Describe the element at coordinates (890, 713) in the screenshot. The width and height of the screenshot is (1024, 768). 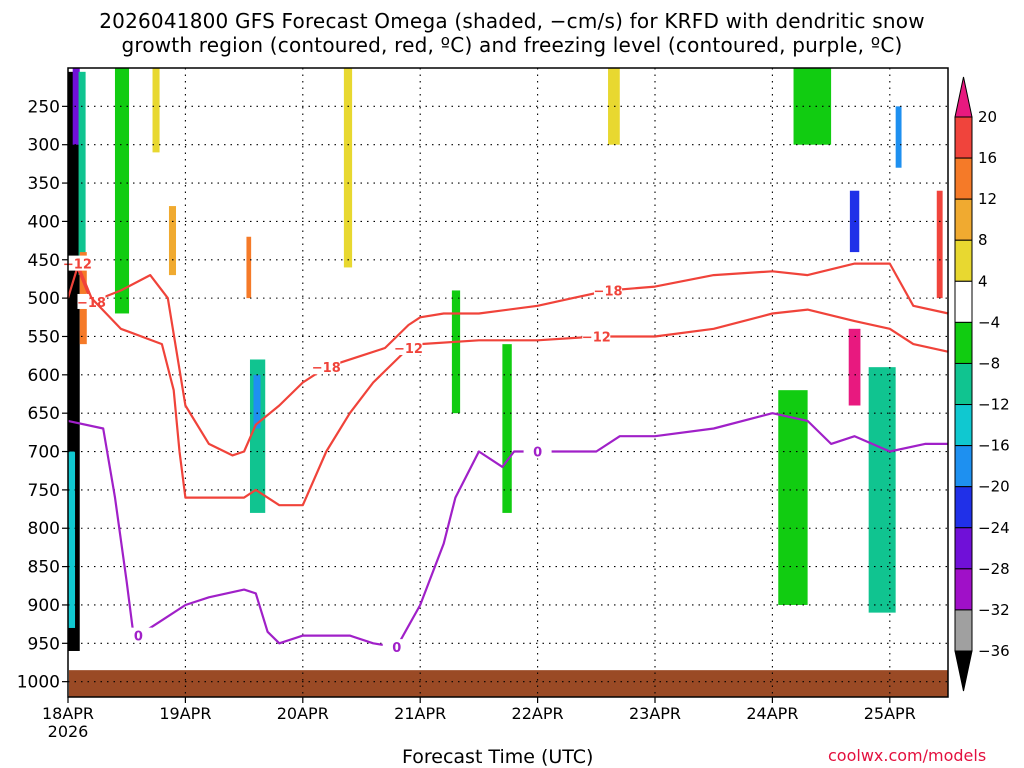
I see `x-tick-label: 25APR` at that location.